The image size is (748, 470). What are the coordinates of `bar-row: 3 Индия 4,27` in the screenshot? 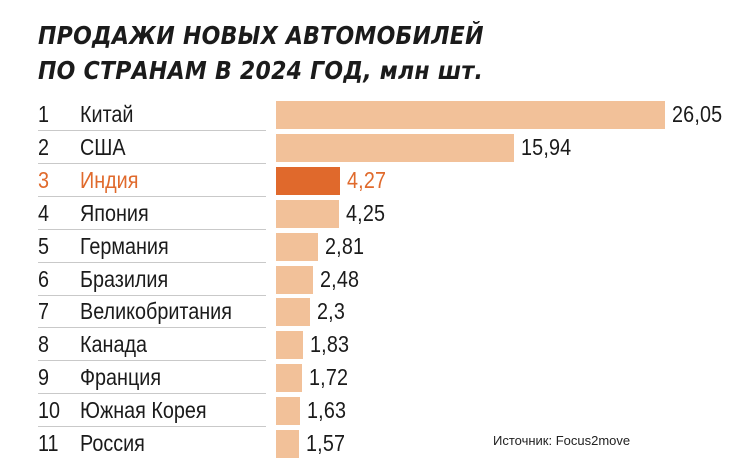 It's located at (374, 180).